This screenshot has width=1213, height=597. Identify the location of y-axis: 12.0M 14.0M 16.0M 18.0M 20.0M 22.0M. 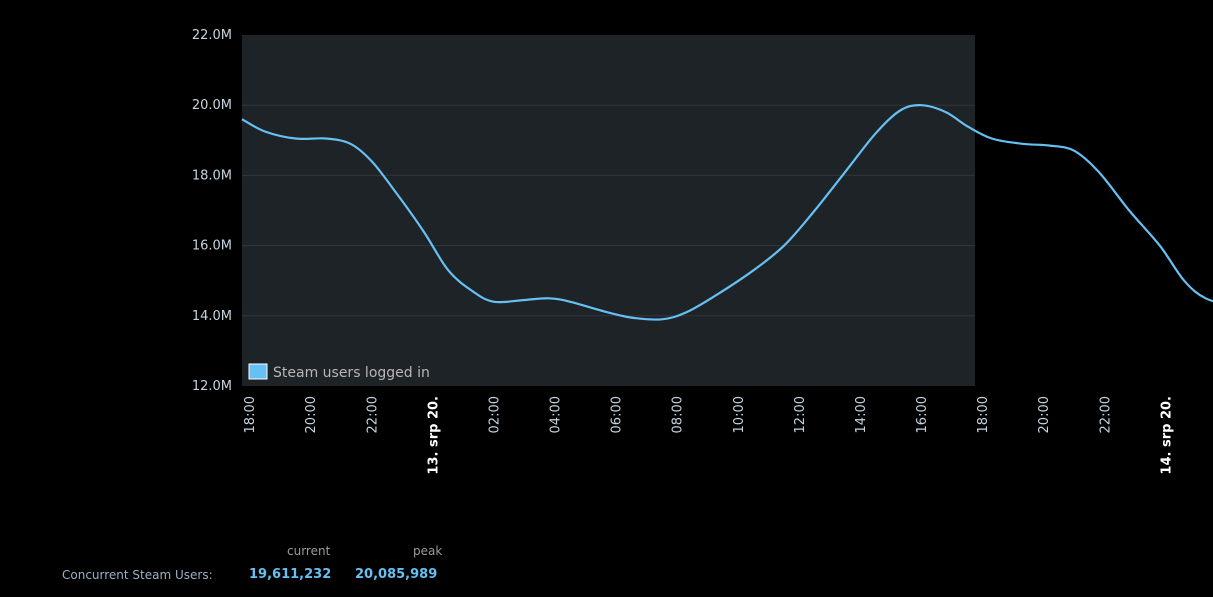
(212, 211).